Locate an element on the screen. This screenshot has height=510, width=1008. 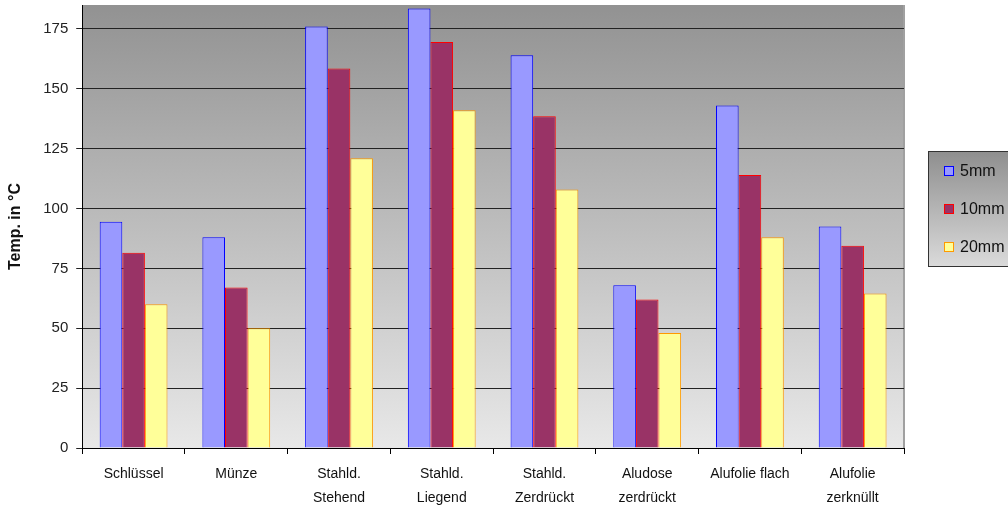
x-tick-label: Aludose zerdrückt is located at coordinates (647, 484).